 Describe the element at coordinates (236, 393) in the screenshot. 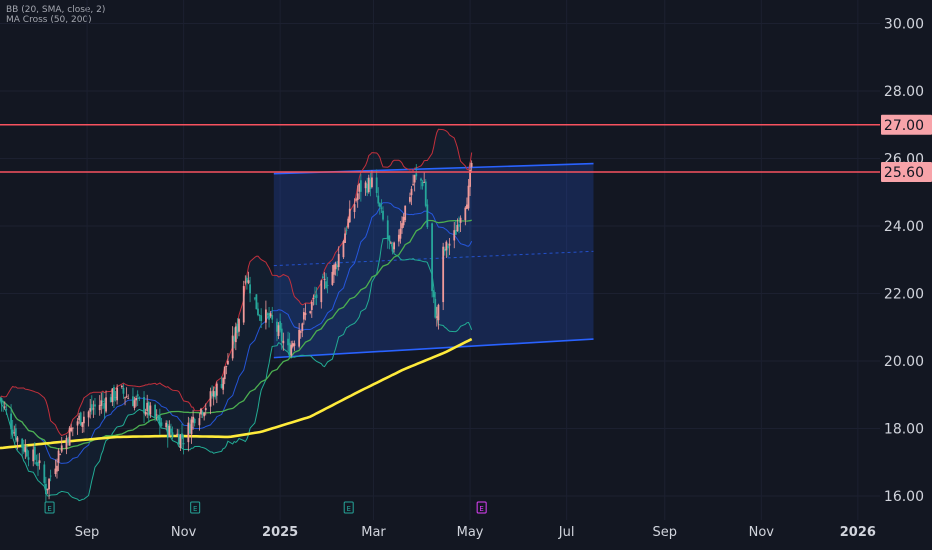

I see `ma200-line` at that location.